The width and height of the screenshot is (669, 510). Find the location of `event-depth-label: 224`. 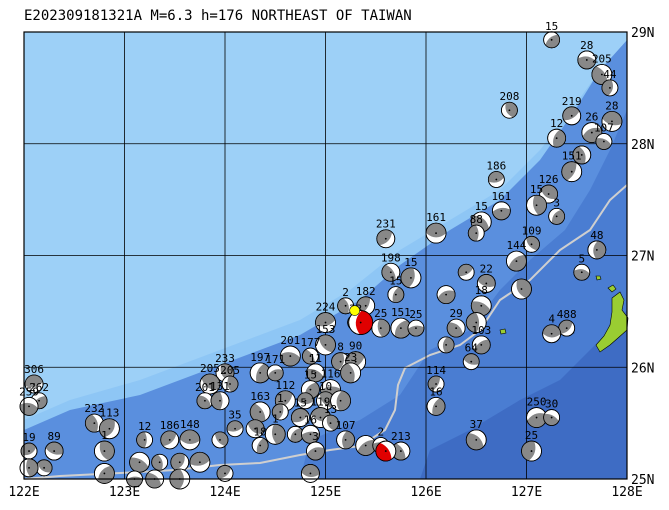

event-depth-label: 224 is located at coordinates (326, 307).